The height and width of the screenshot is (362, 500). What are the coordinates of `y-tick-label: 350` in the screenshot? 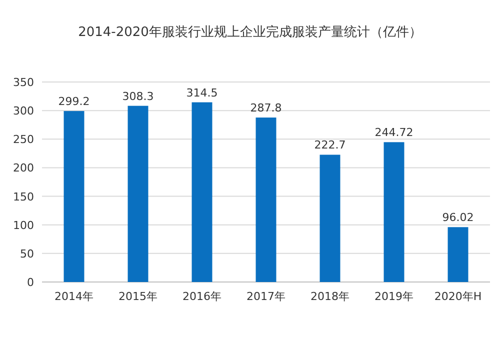 It's located at (23, 82).